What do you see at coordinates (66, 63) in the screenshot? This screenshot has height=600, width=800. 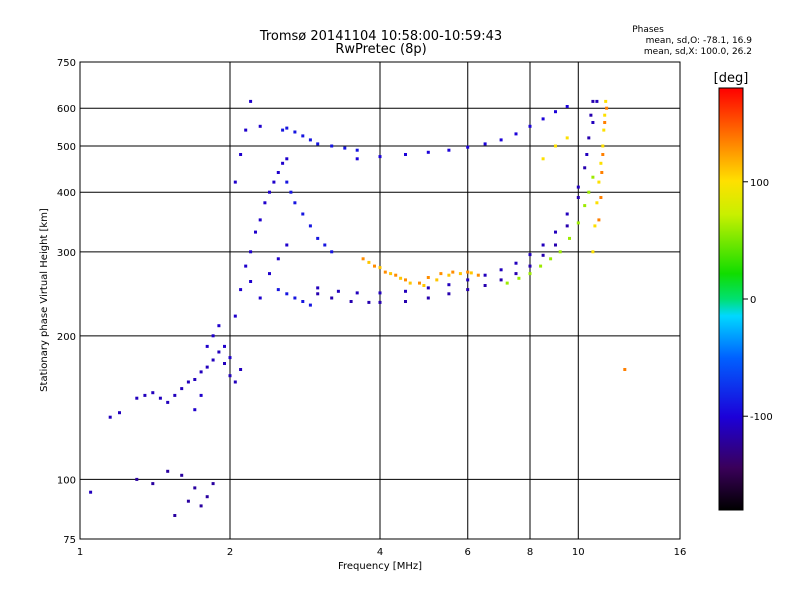 I see `y-tick-label: 750` at bounding box center [66, 63].